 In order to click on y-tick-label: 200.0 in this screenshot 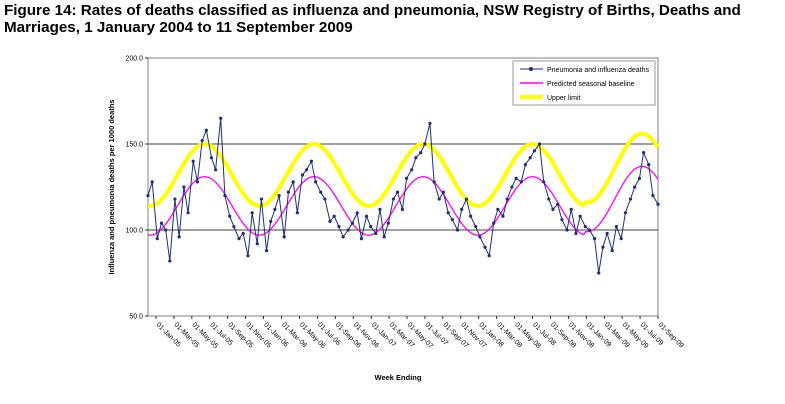, I will do `click(134, 59)`.